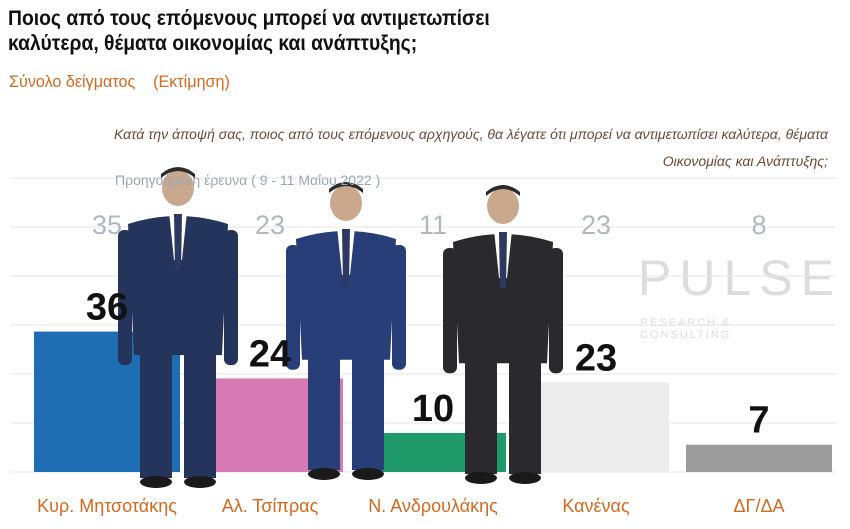  What do you see at coordinates (107, 506) in the screenshot?
I see `category-label: Κυρ. Μητσοτάκης` at bounding box center [107, 506].